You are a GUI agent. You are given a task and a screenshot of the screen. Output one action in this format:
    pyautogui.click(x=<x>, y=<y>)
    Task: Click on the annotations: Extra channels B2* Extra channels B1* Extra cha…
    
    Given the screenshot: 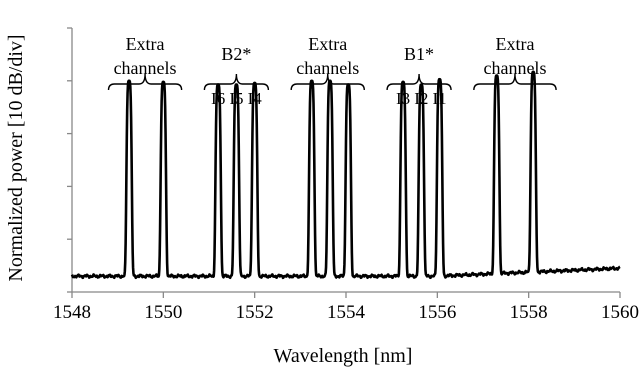 What is the action you would take?
    pyautogui.click(x=332, y=71)
    